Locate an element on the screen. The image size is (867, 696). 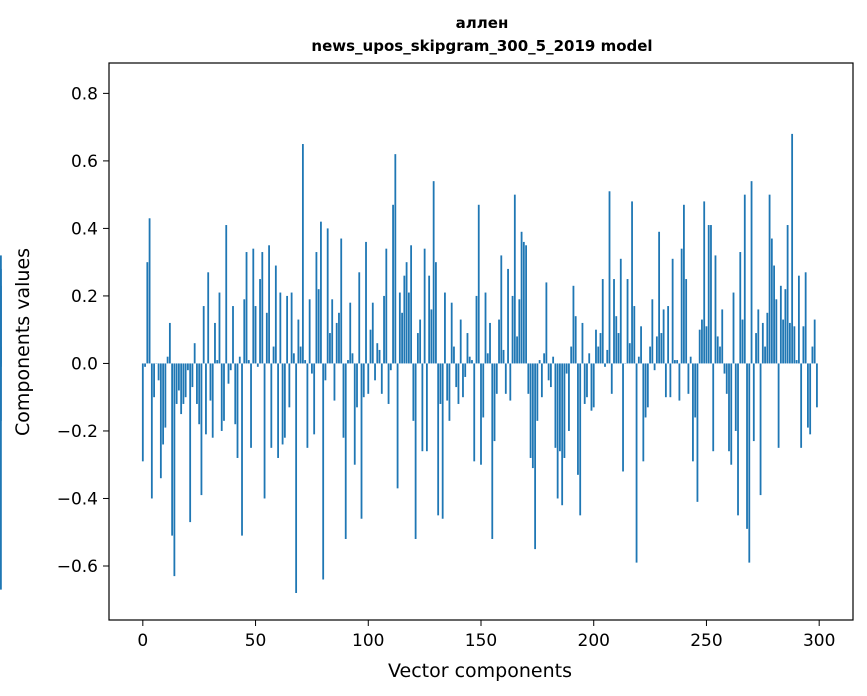
x-tick-label: 0 is located at coordinates (142, 641).